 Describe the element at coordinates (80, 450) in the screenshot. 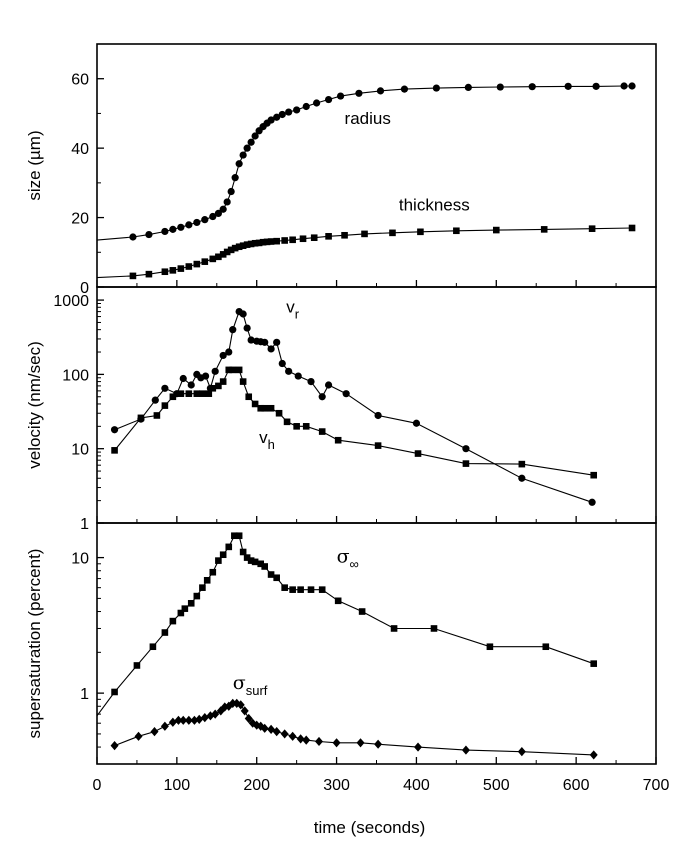

I see `y-tick-label: 10` at that location.